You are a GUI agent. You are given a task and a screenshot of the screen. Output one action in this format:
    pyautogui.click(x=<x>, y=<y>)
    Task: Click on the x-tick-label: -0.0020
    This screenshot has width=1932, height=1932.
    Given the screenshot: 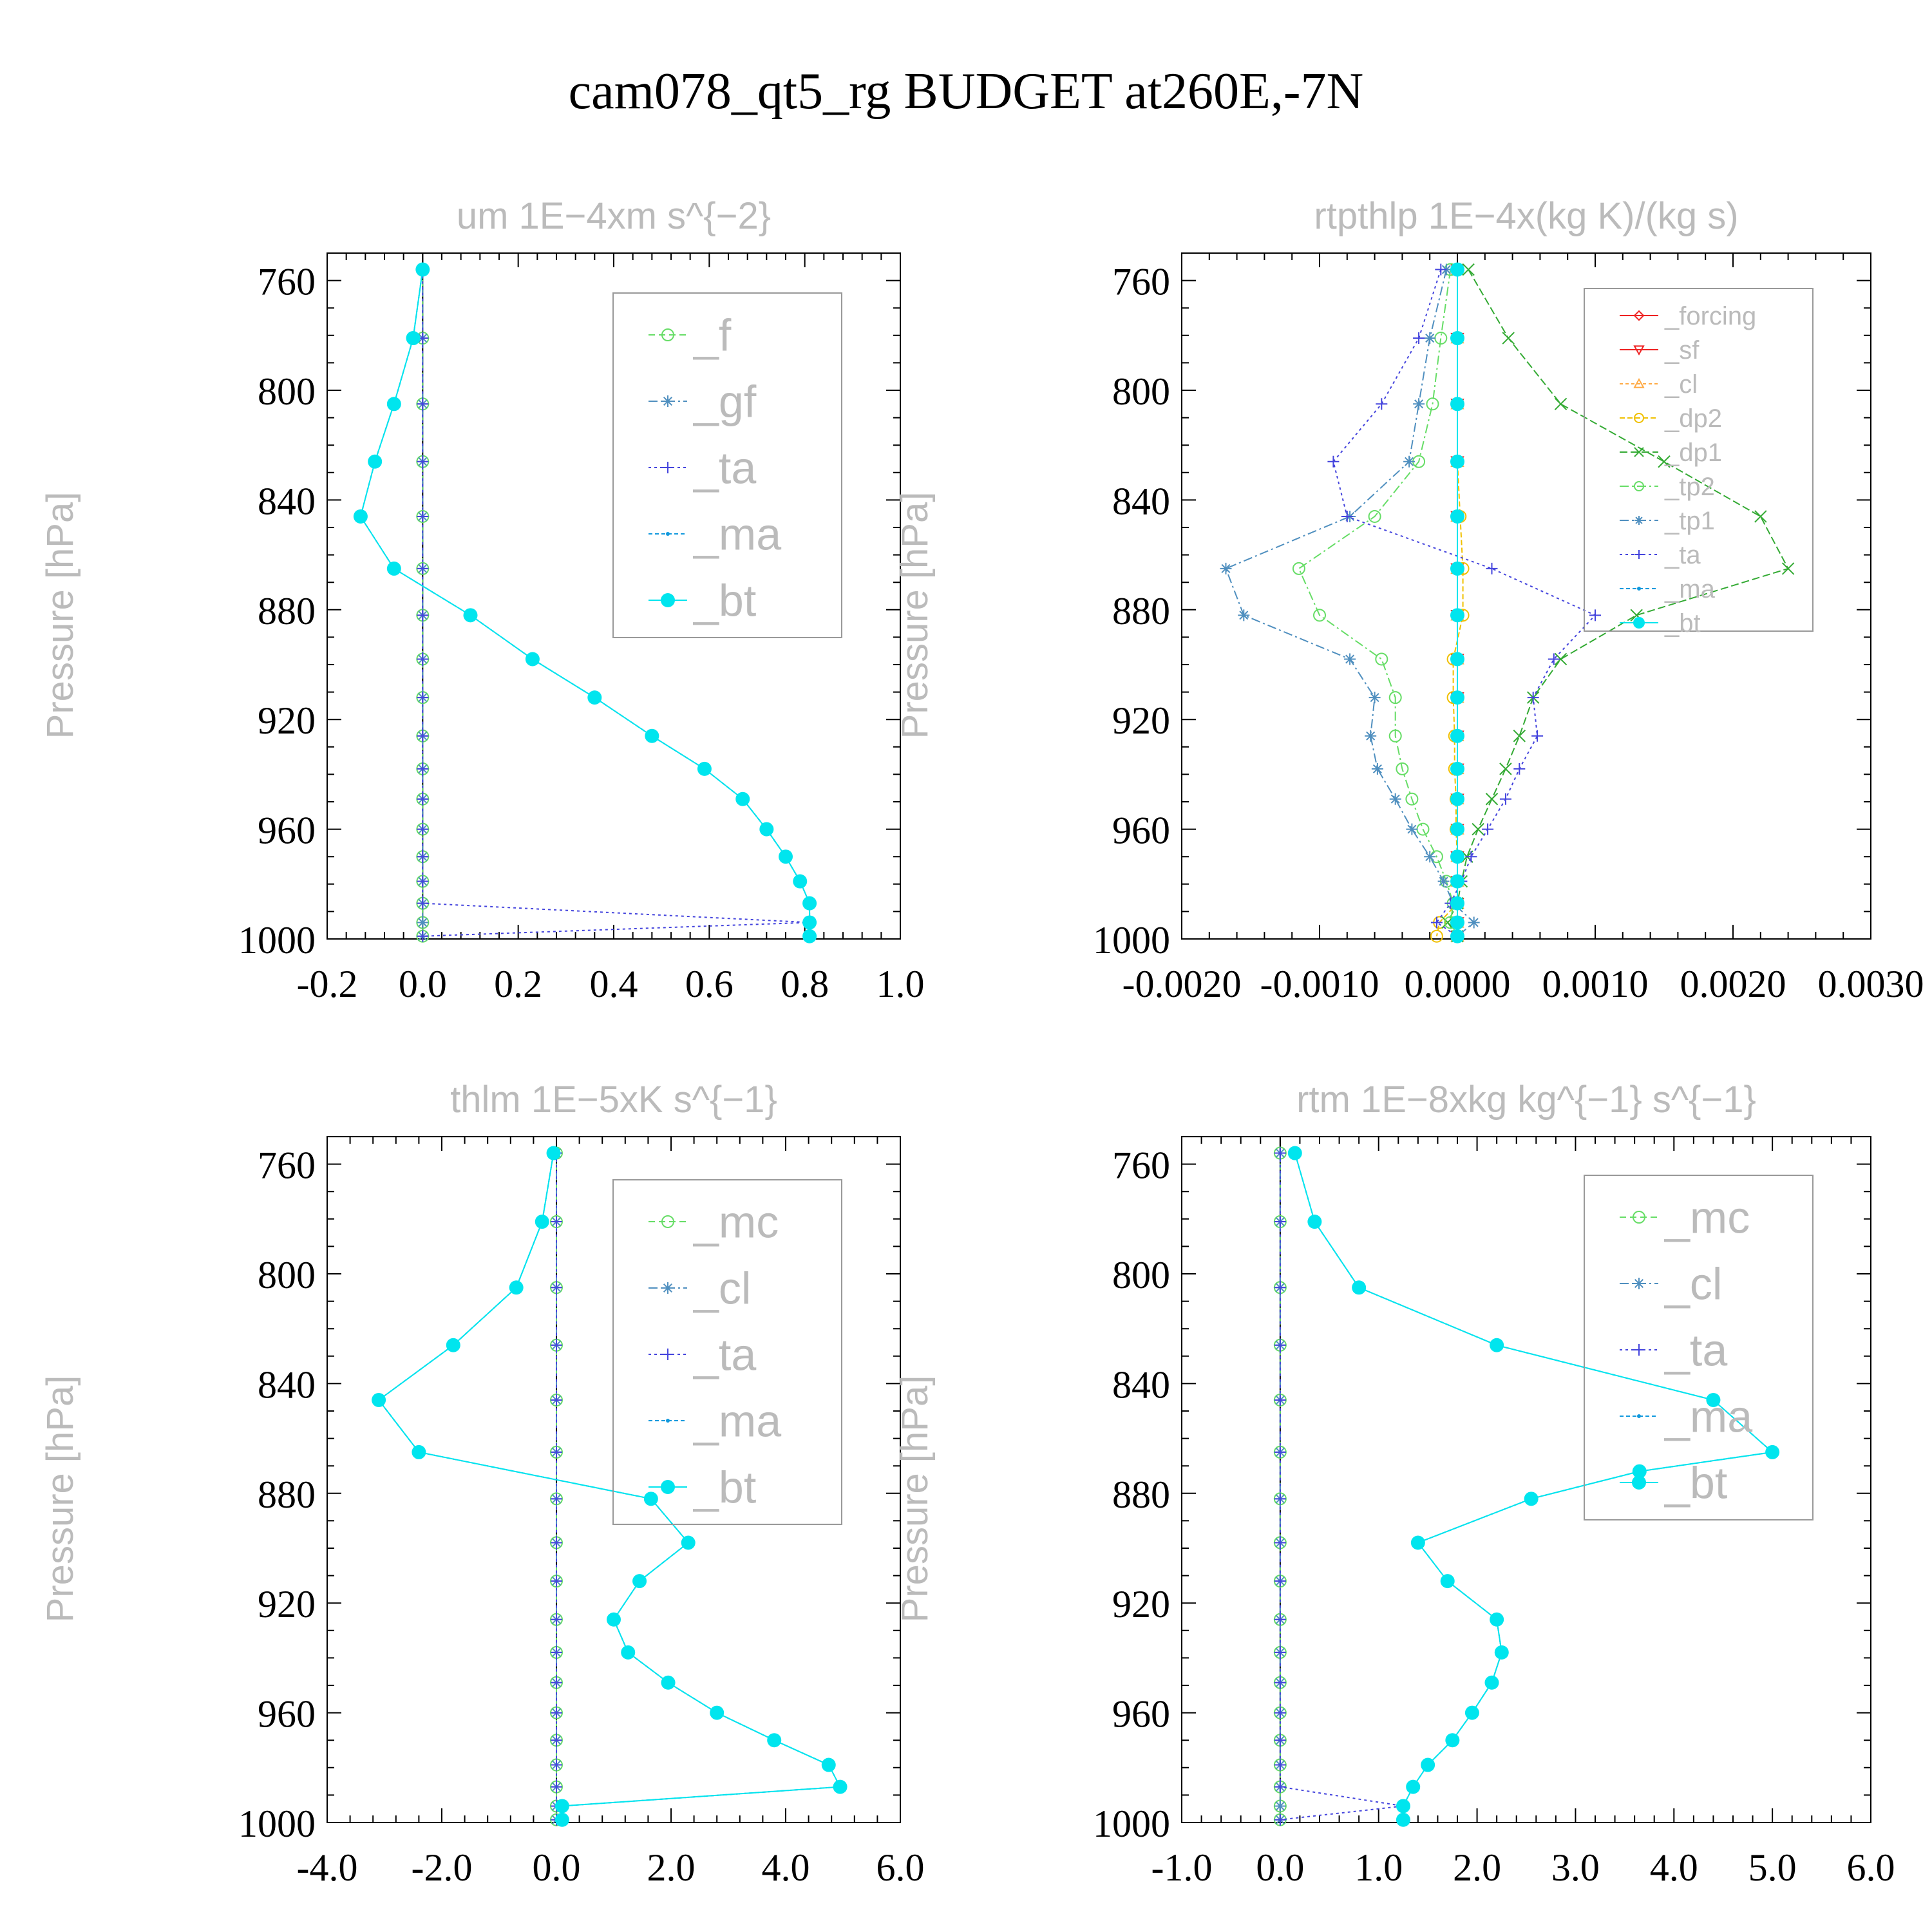 What is the action you would take?
    pyautogui.click(x=1182, y=984)
    